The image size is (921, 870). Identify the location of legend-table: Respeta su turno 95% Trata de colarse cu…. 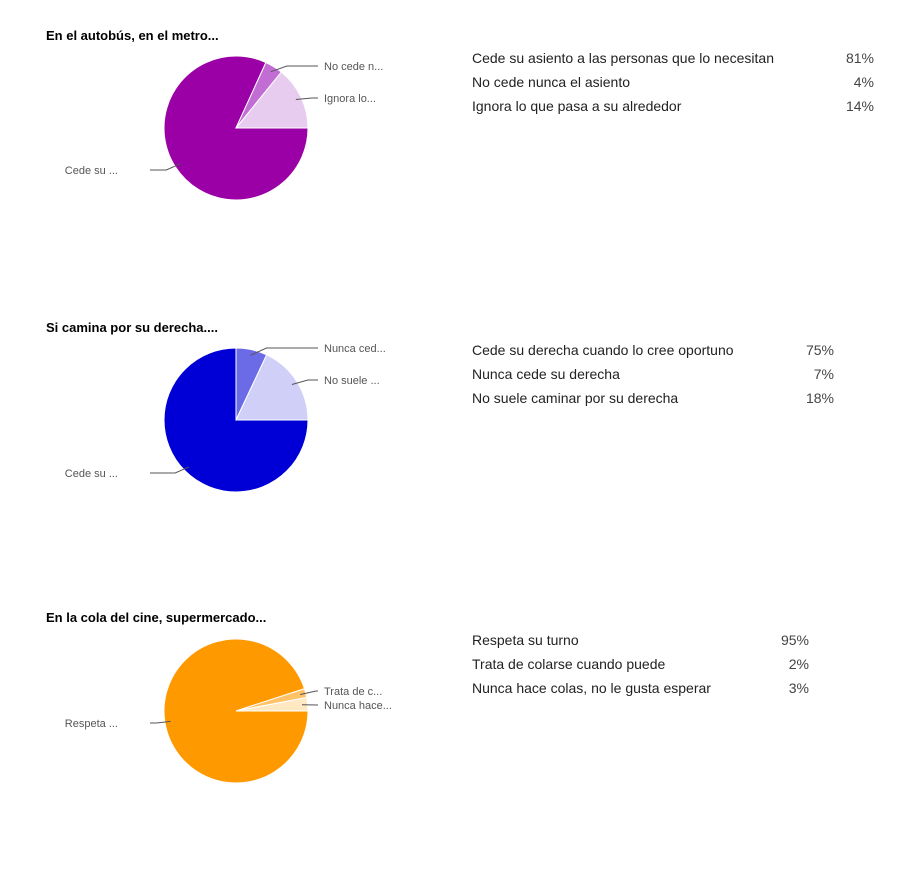
(640, 664).